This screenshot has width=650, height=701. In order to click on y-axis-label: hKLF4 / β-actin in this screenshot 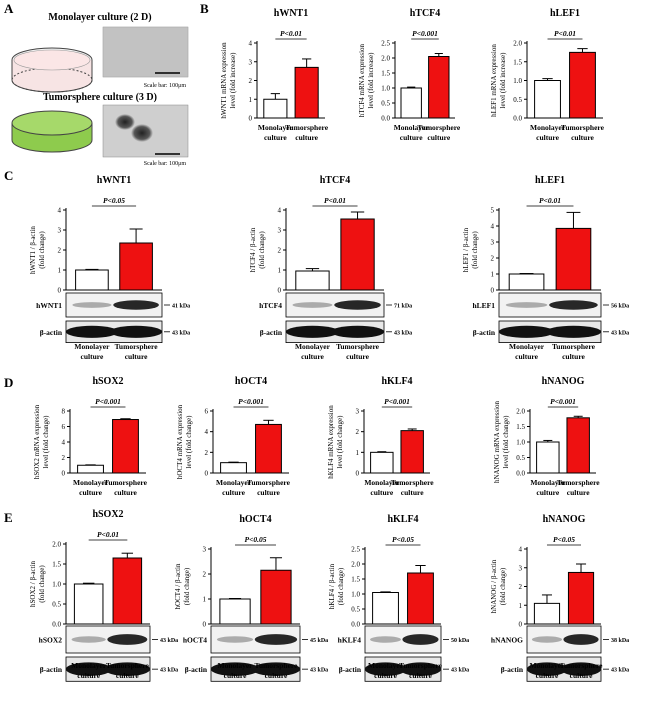, I will do `click(332, 586)`.